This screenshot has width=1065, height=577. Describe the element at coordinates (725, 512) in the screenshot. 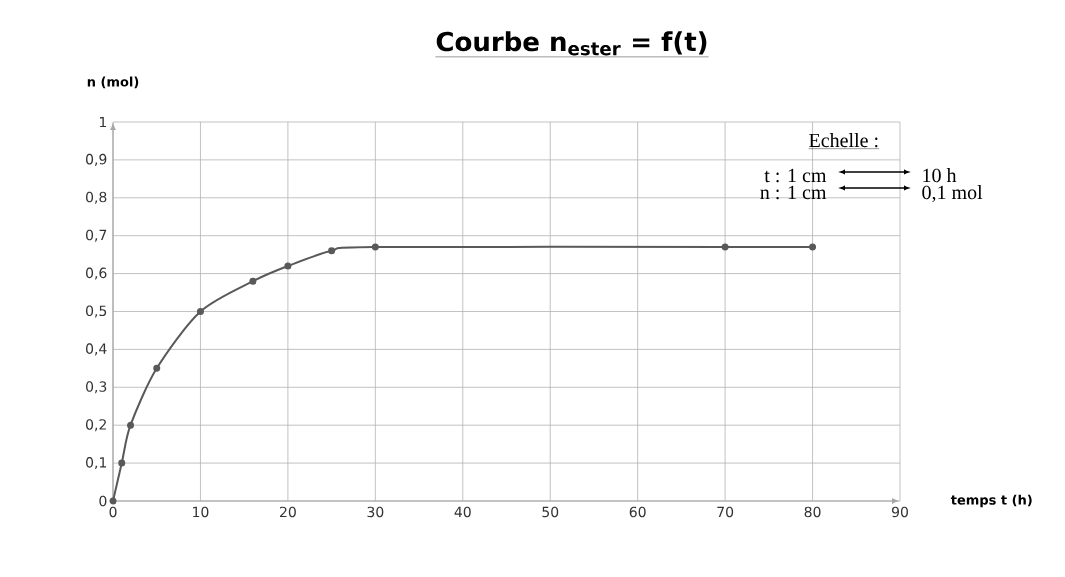

I see `x-tick-label: 70` at that location.